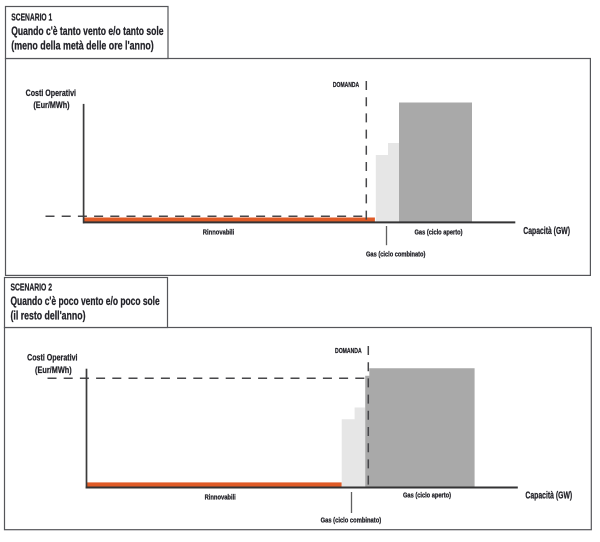 The width and height of the screenshot is (600, 542). I want to click on svg-text:Quando c'è poco vento e/o poco: Quando c'è poco vento e/o poco sole, so click(85, 302).